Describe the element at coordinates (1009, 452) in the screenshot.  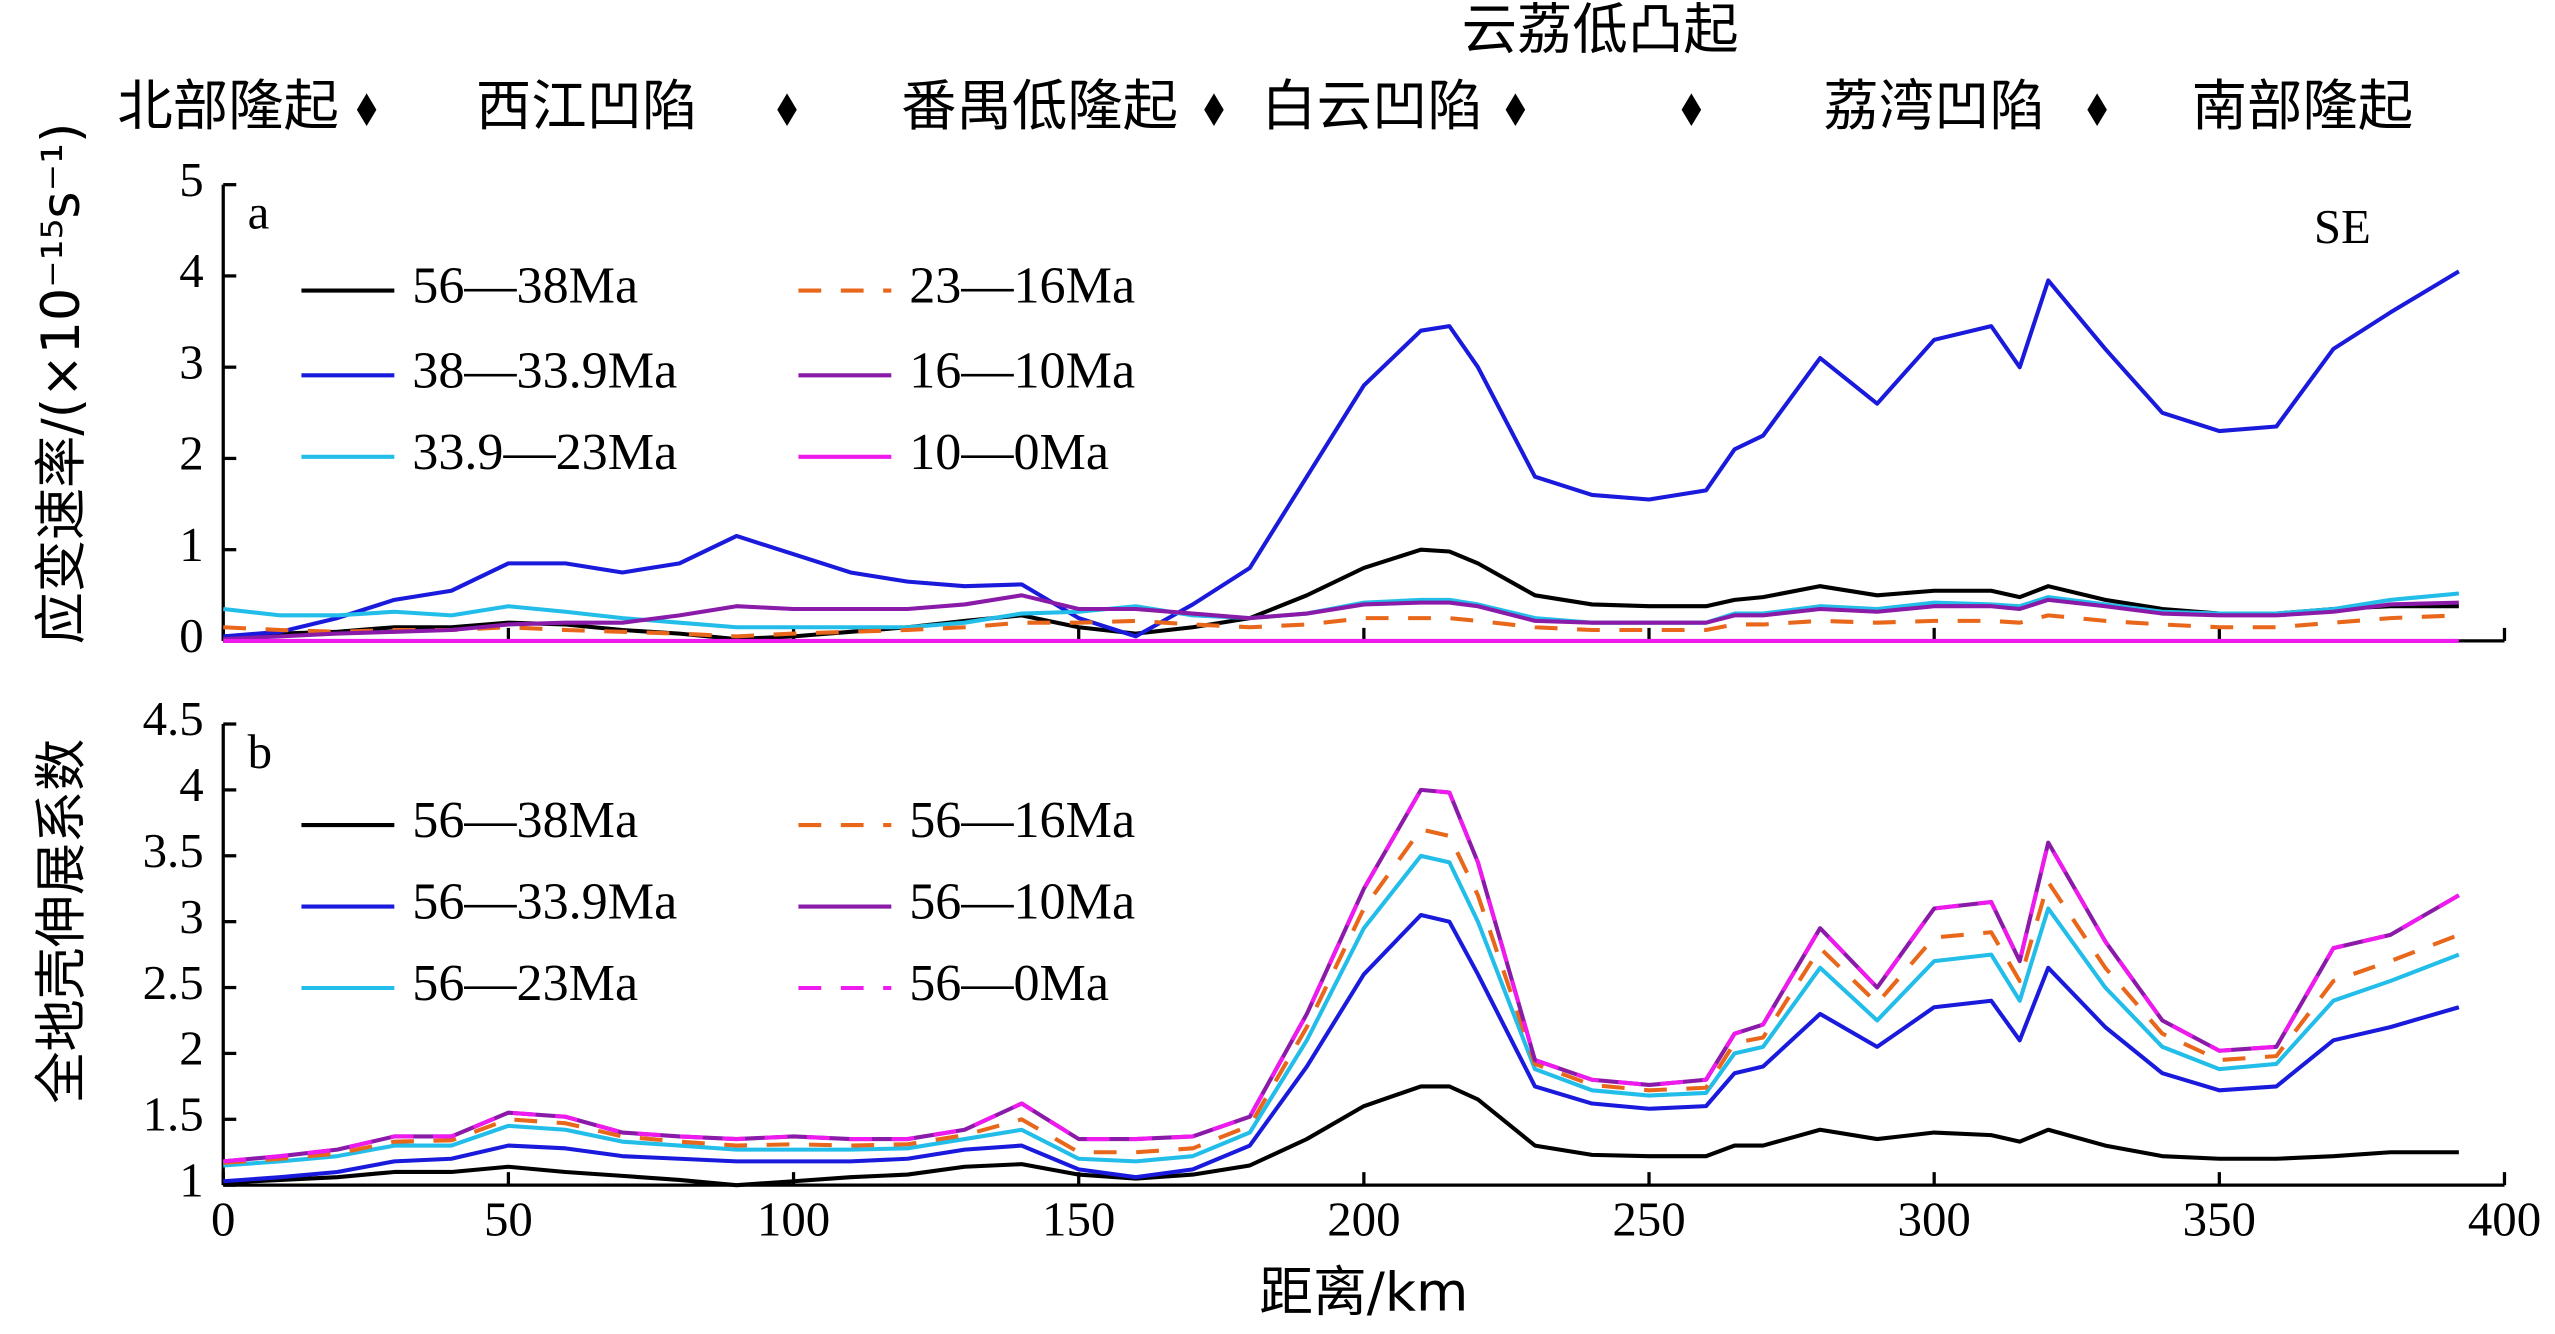
I see `legend-label: 10—0Ma` at that location.